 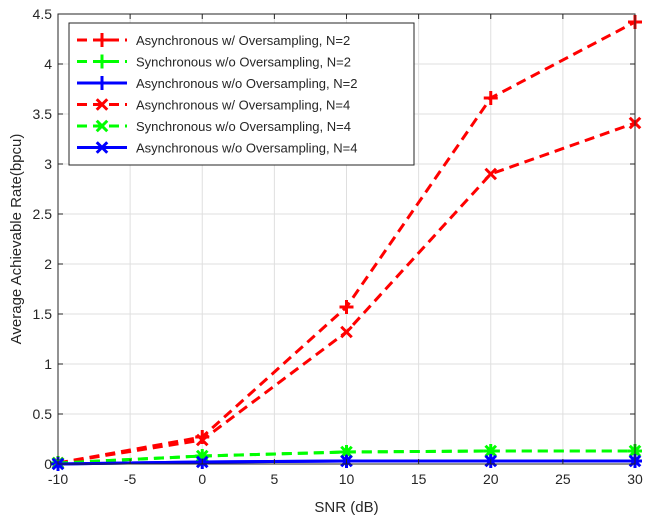 What do you see at coordinates (43, 414) in the screenshot?
I see `y-tick-label: 0.5` at bounding box center [43, 414].